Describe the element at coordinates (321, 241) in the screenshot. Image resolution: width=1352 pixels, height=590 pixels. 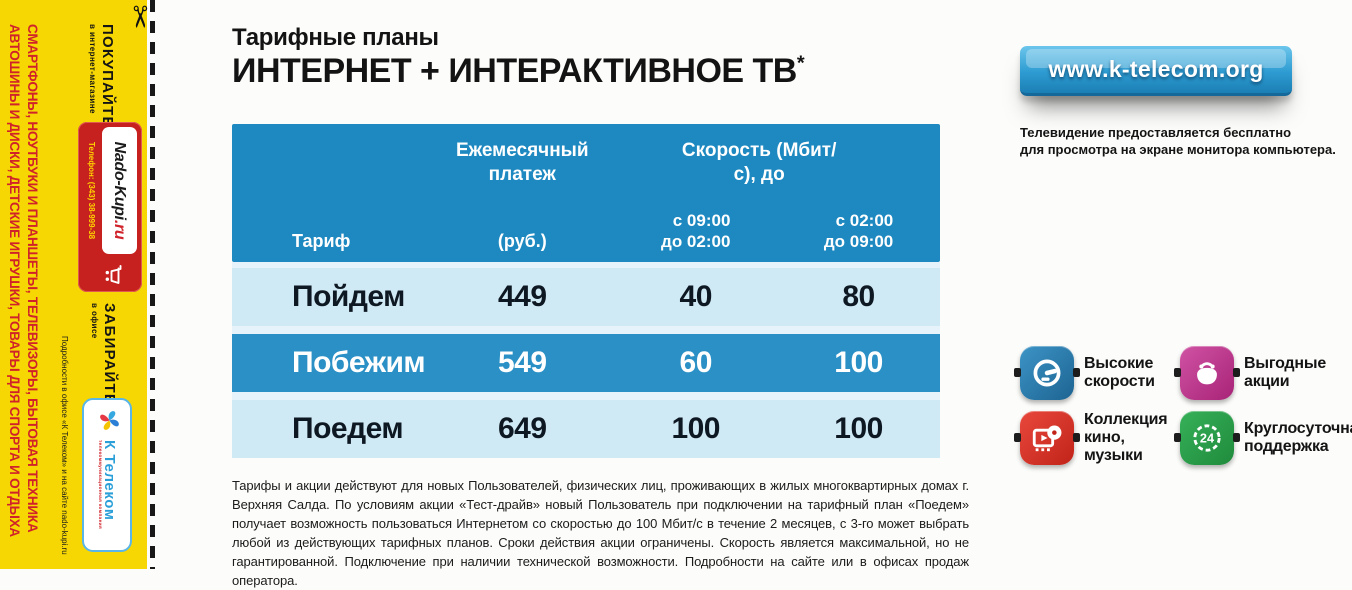
I see `column-header-tariff: Тариф` at that location.